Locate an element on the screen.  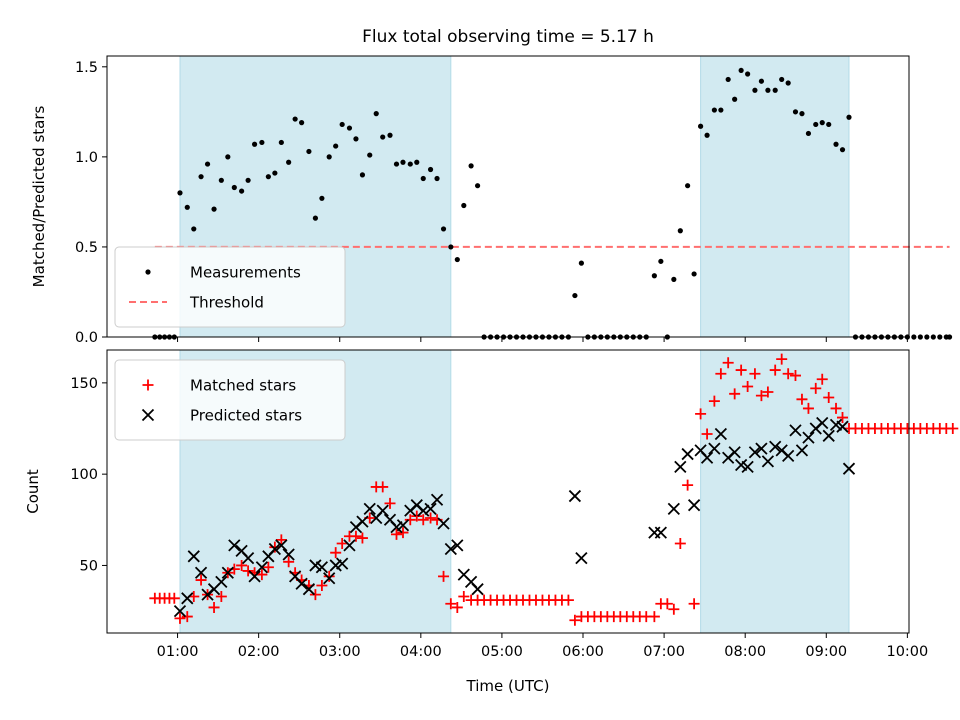
legend-marker is located at coordinates (148, 385).